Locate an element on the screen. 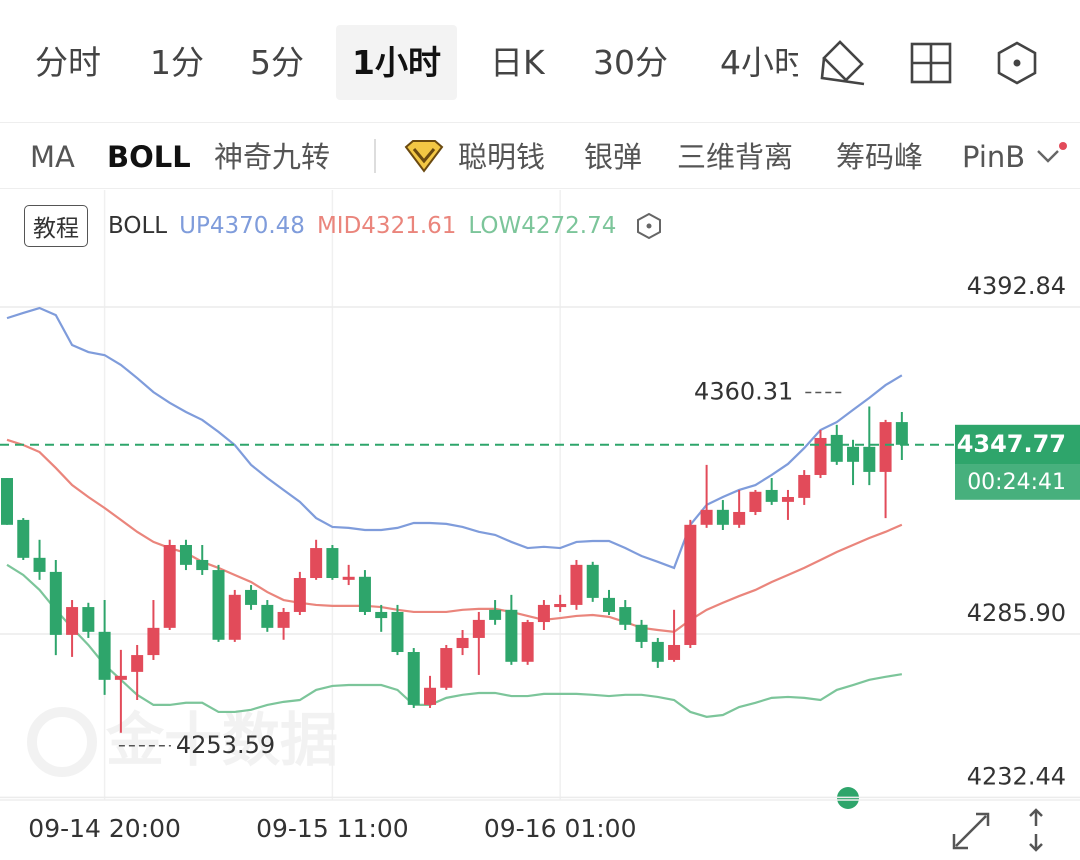 The height and width of the screenshot is (860, 1080). legend-item: UP4370.48 is located at coordinates (242, 226).